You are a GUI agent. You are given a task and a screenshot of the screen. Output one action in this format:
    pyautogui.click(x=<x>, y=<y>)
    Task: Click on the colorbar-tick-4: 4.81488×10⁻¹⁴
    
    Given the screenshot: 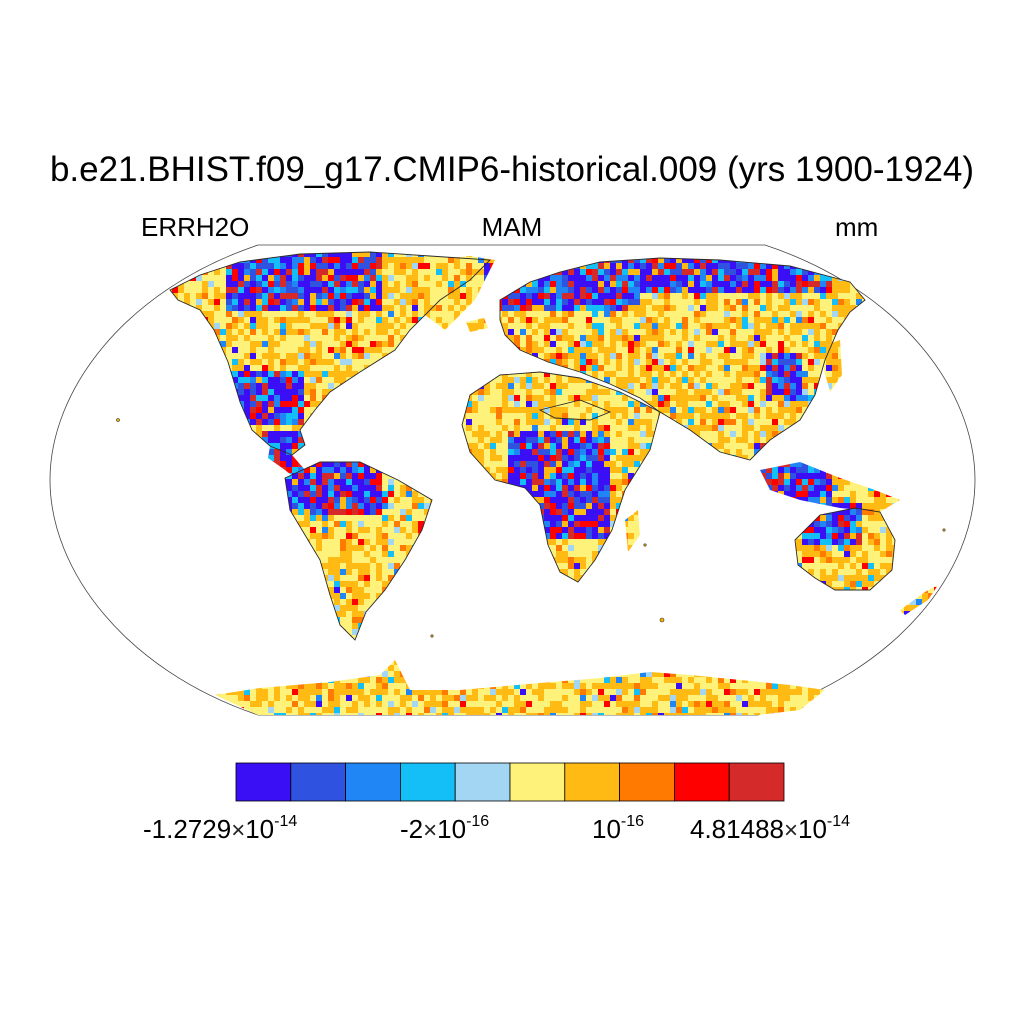 What is the action you would take?
    pyautogui.click(x=770, y=828)
    